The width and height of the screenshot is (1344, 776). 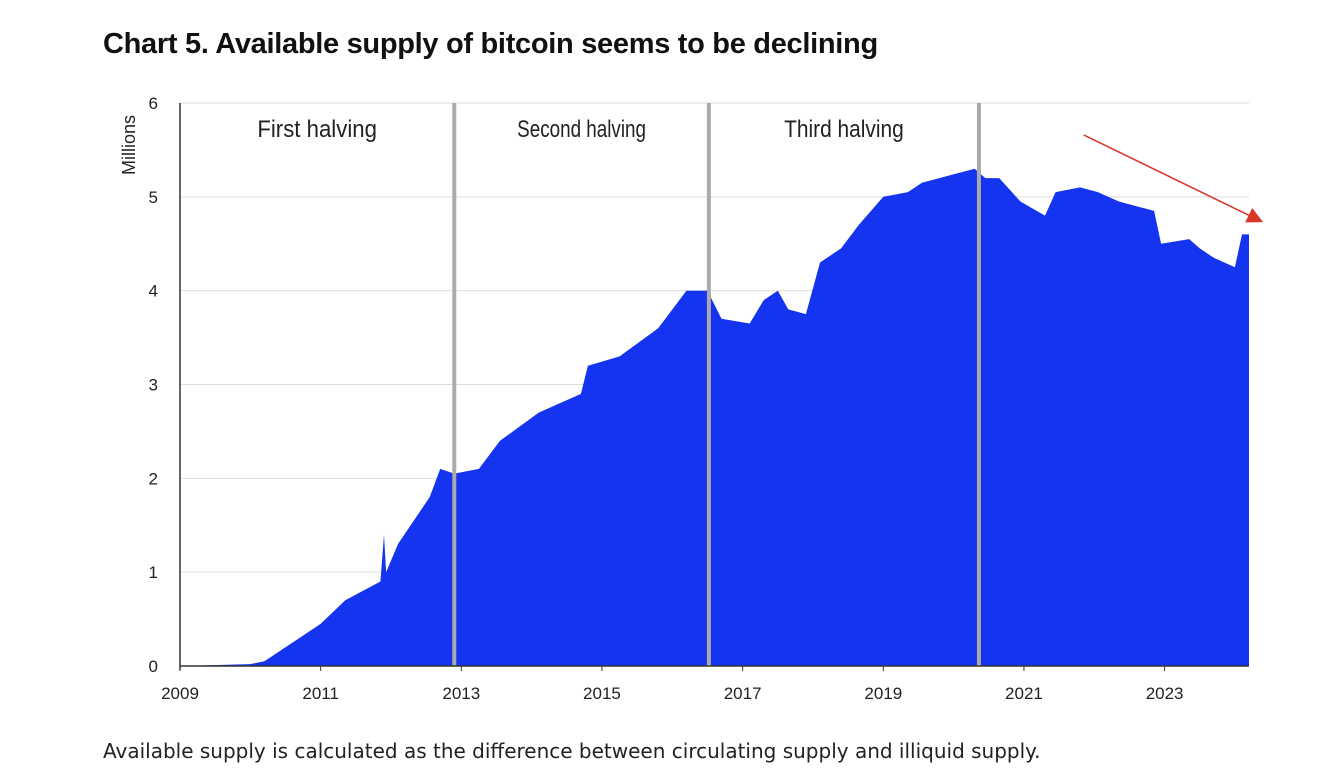 I want to click on x-tick-label: 2023, so click(x=1165, y=693).